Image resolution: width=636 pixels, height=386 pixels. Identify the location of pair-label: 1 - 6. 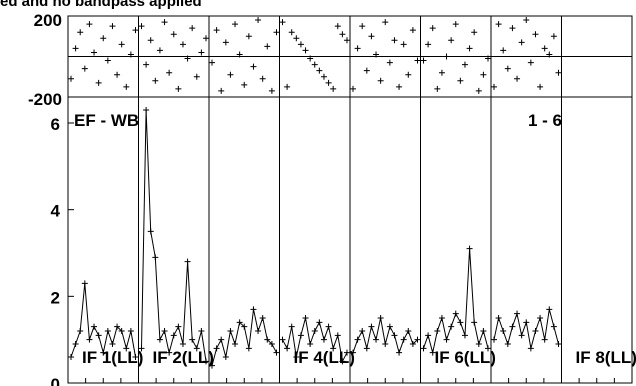
(545, 120).